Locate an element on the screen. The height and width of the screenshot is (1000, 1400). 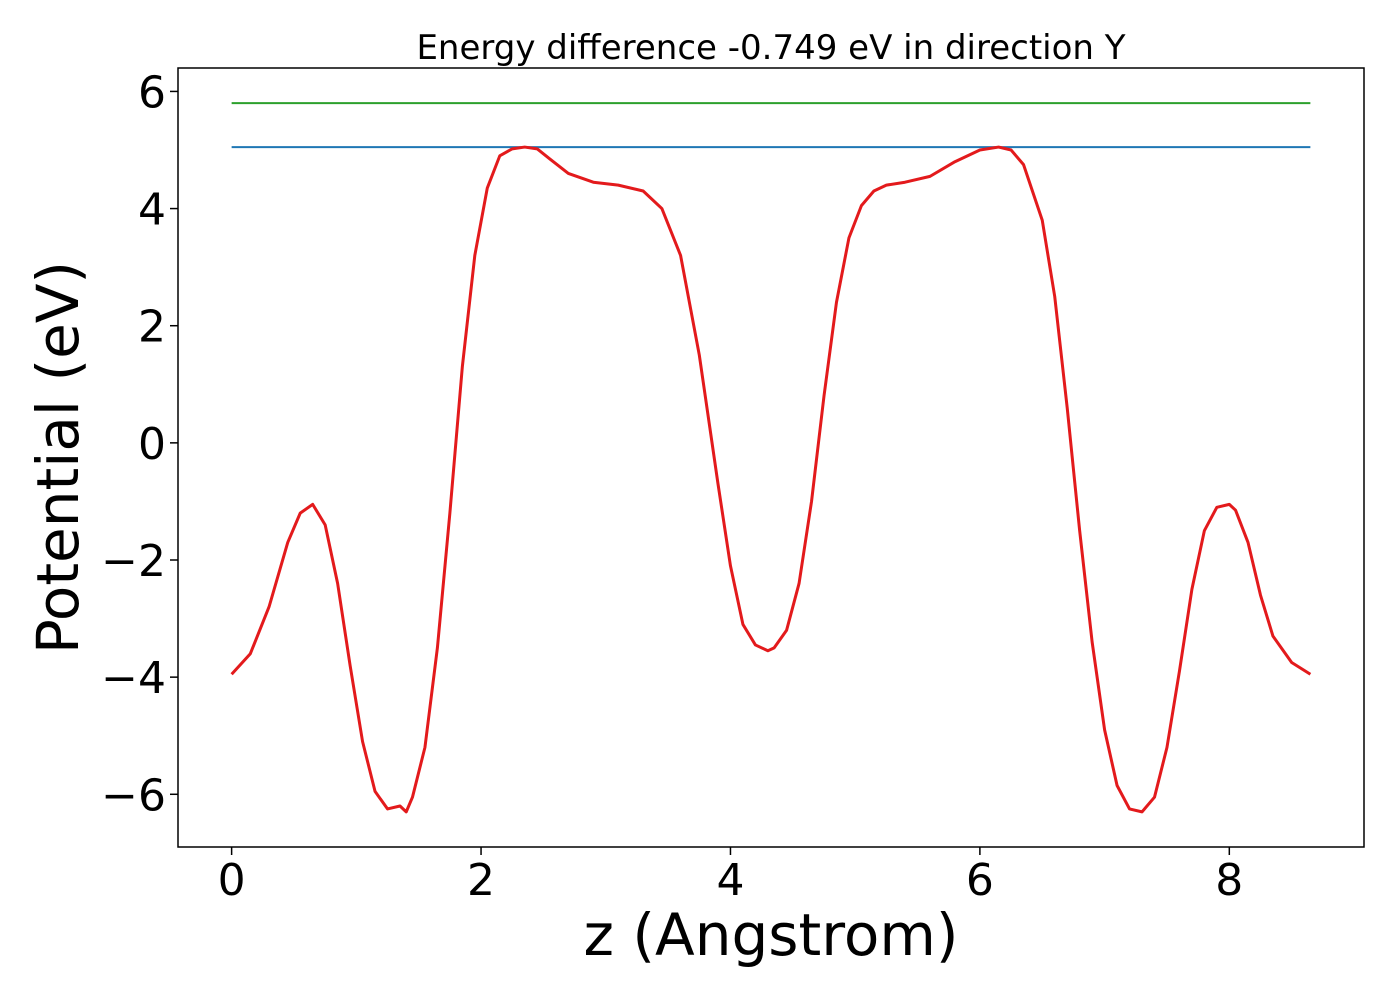
y-tick-label: 2 is located at coordinates (152, 327).